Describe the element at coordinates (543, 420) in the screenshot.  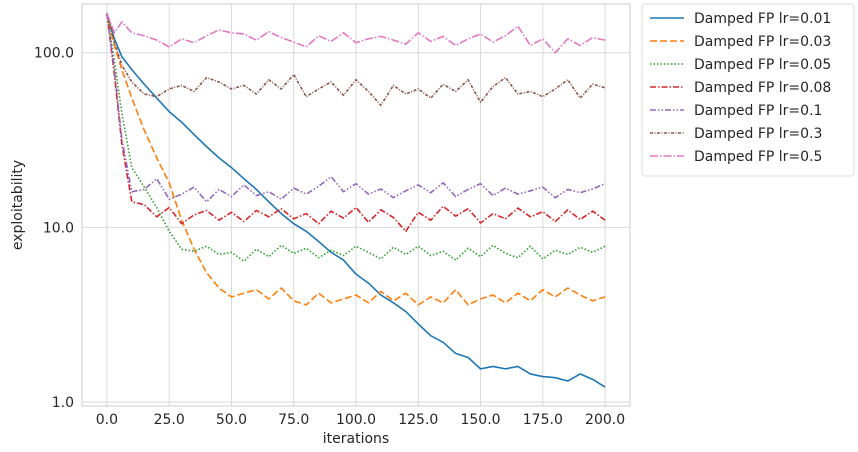
I see `x-tick-label: 175.0` at that location.